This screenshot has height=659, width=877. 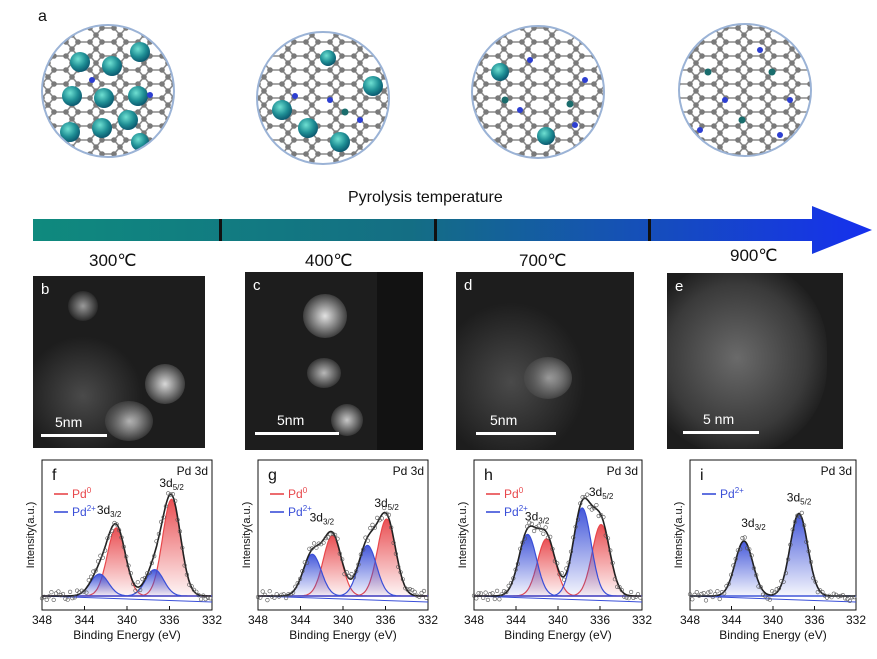 I want to click on x-tick-label: 348, so click(x=42, y=620).